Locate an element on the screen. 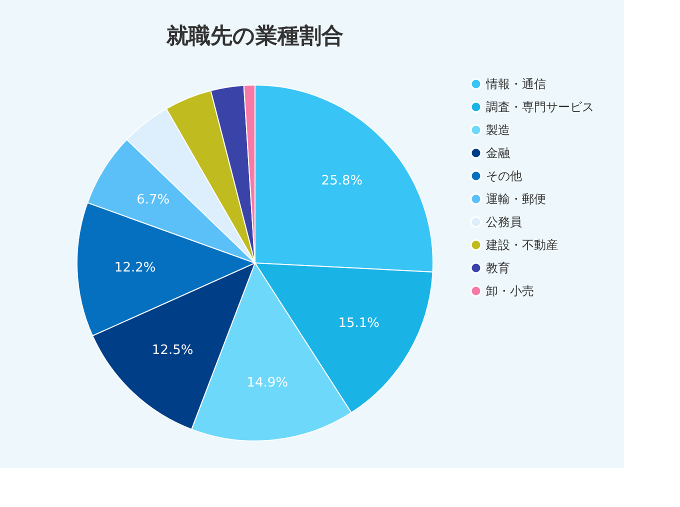 This screenshot has width=680, height=507. legend-label: 調査・専門サービス is located at coordinates (540, 107).